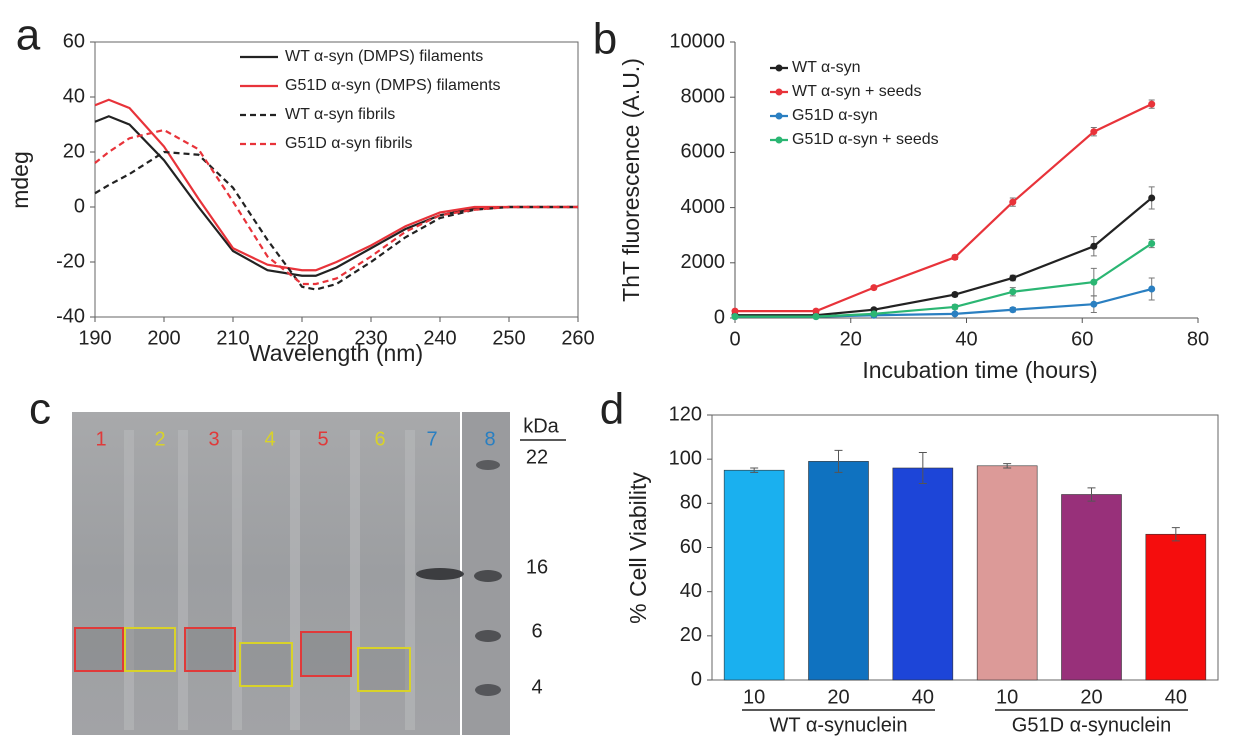 This screenshot has height=741, width=1242. I want to click on panel-letter: a, so click(28, 35).